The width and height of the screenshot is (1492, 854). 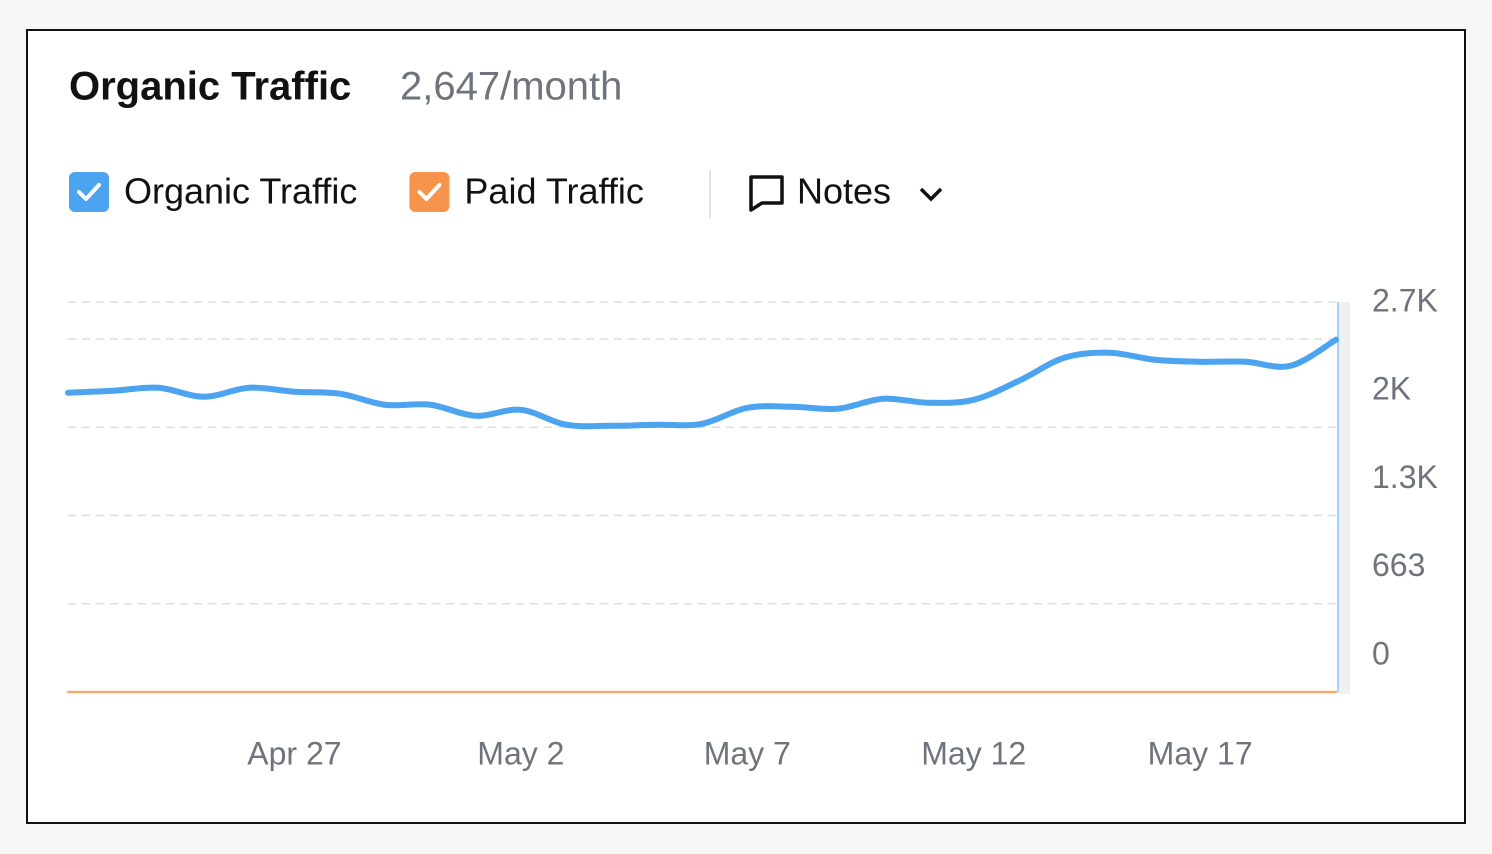 I want to click on chart-subtitle: 2,647/month, so click(x=511, y=87).